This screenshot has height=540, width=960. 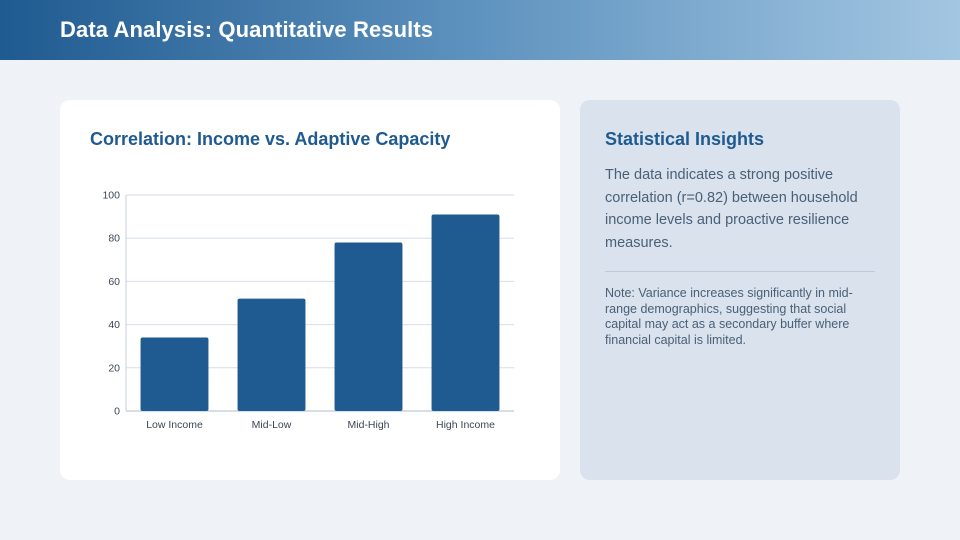 I want to click on x-tick-label: Mid-High, so click(x=368, y=425).